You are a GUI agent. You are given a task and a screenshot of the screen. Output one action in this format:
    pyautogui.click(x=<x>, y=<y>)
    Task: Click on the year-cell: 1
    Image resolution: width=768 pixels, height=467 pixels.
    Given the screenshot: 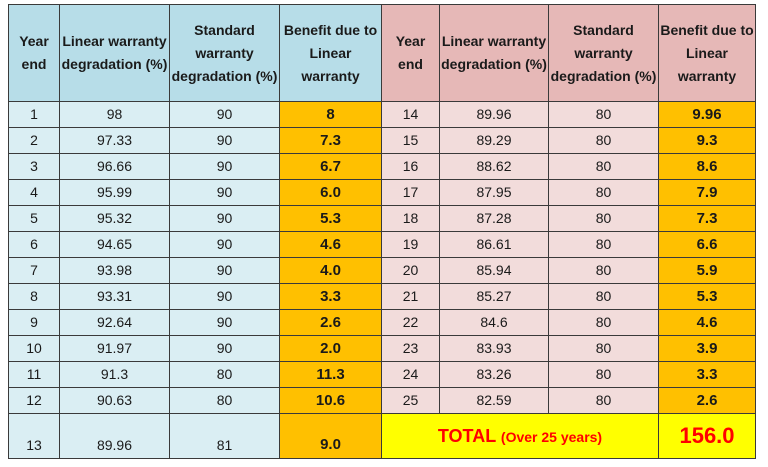 What is the action you would take?
    pyautogui.click(x=34, y=114)
    